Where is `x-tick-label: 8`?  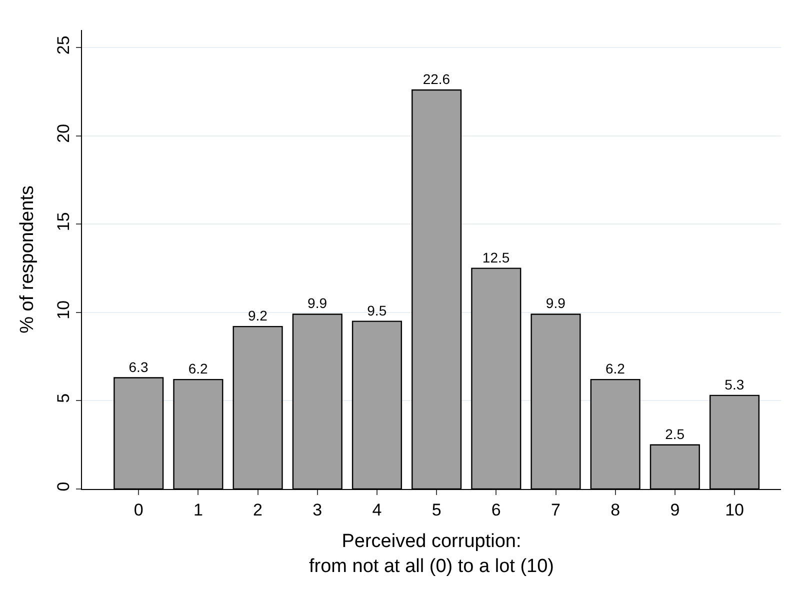
x-tick-label: 8 is located at coordinates (615, 510).